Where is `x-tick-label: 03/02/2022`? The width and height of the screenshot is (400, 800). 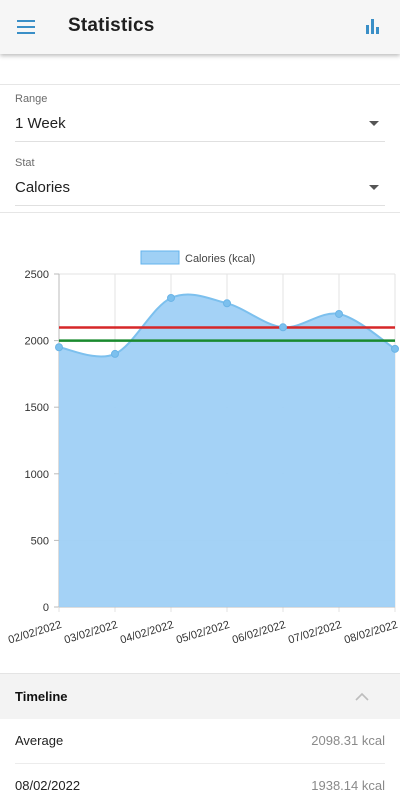
x-tick-label: 03/02/2022 is located at coordinates (91, 633).